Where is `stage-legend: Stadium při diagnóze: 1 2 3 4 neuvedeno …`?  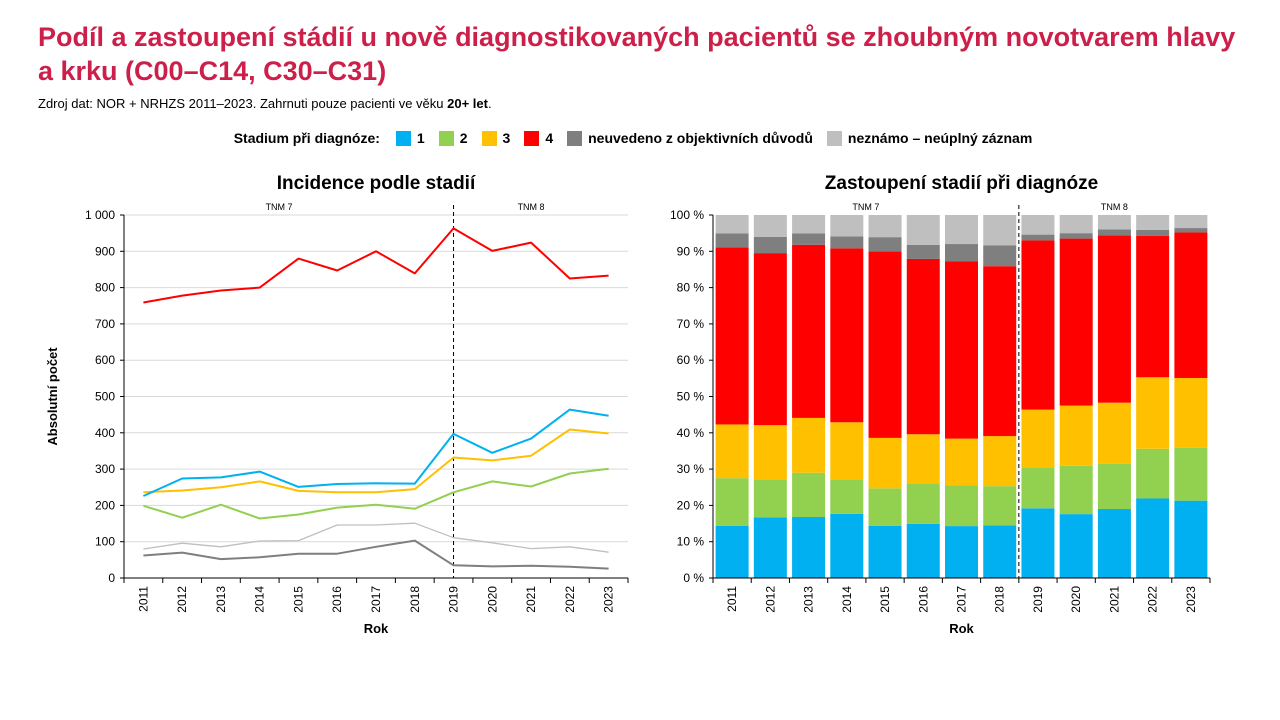 stage-legend: Stadium při diagnóze: 1 2 3 4 neuvedeno … is located at coordinates (640, 138).